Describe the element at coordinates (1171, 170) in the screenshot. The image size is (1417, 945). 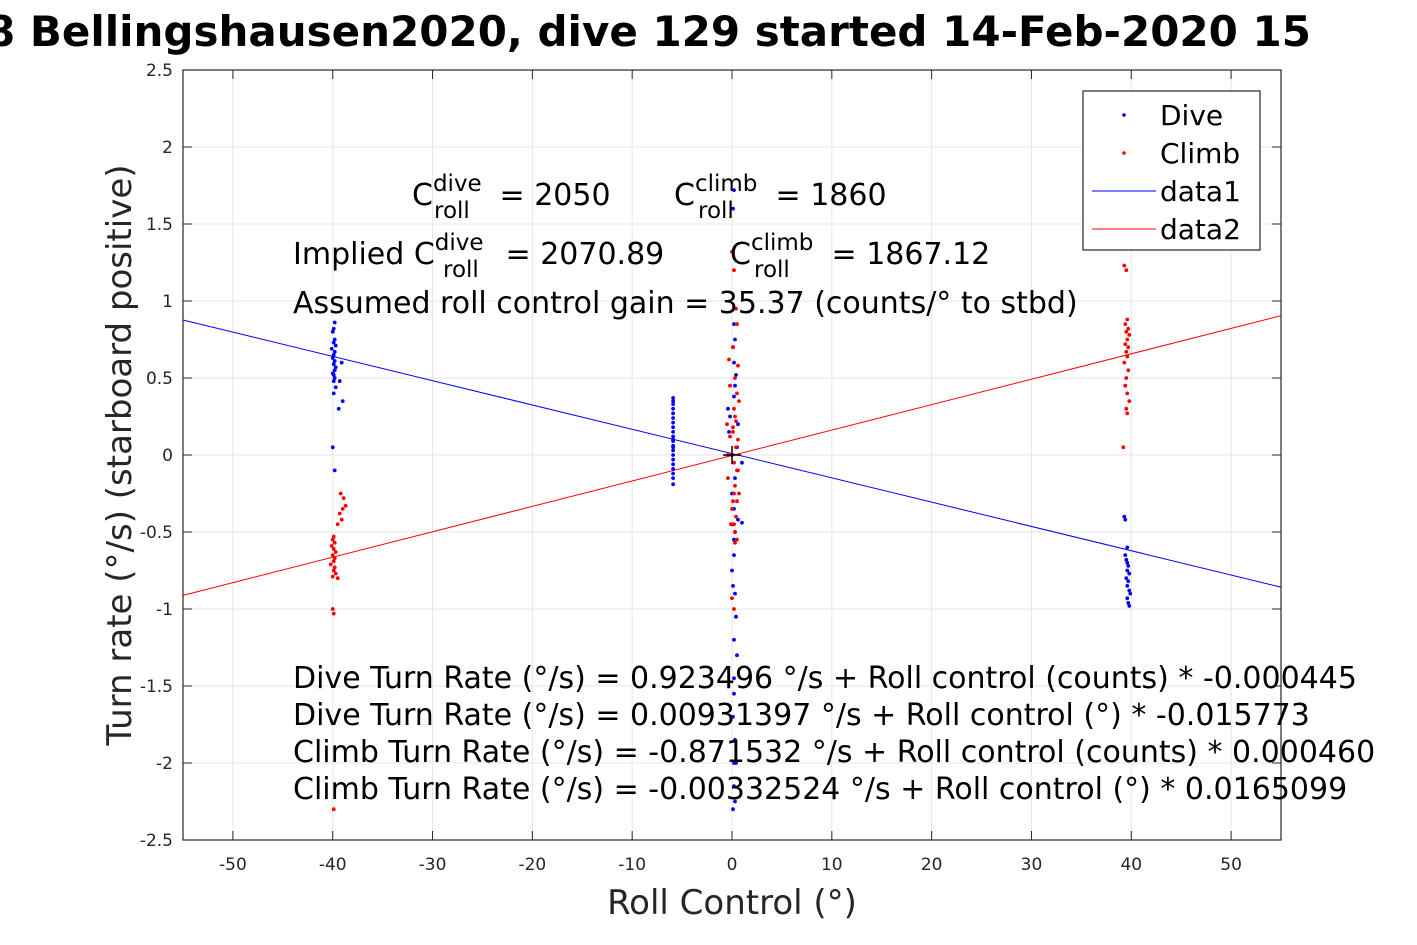
I see `legend-box` at that location.